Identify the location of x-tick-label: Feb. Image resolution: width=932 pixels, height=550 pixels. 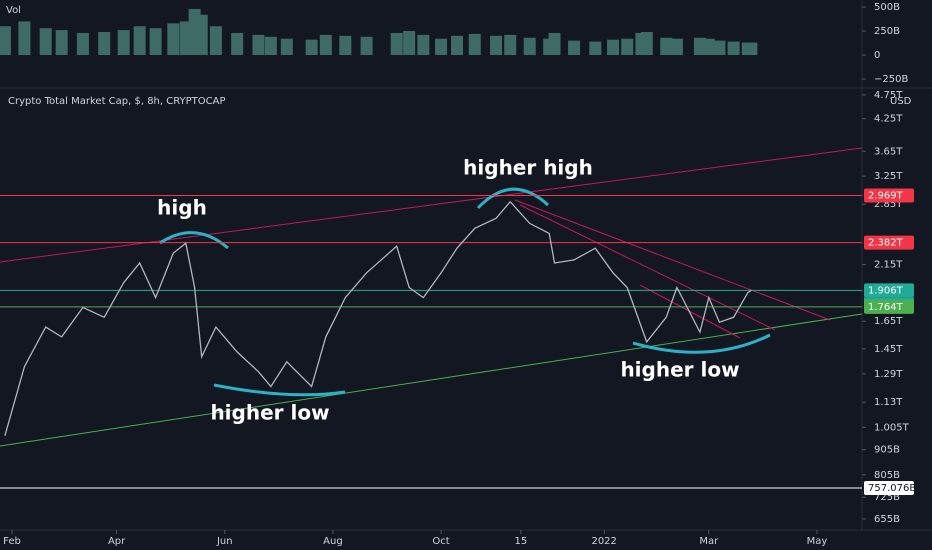
(12, 541).